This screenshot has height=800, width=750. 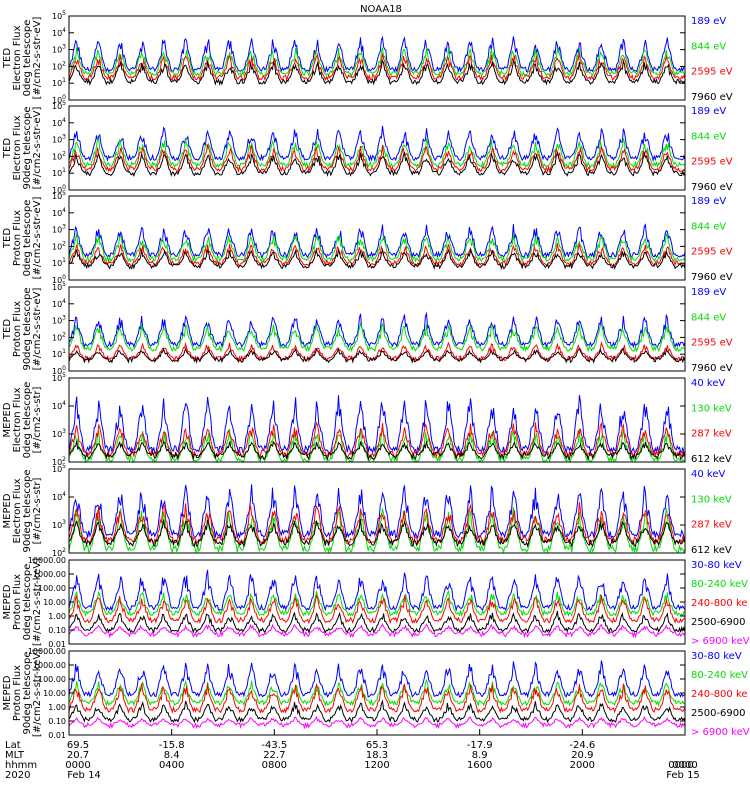 What do you see at coordinates (49, 574) in the screenshot?
I see `y-tick-label: 1000.00` at bounding box center [49, 574].